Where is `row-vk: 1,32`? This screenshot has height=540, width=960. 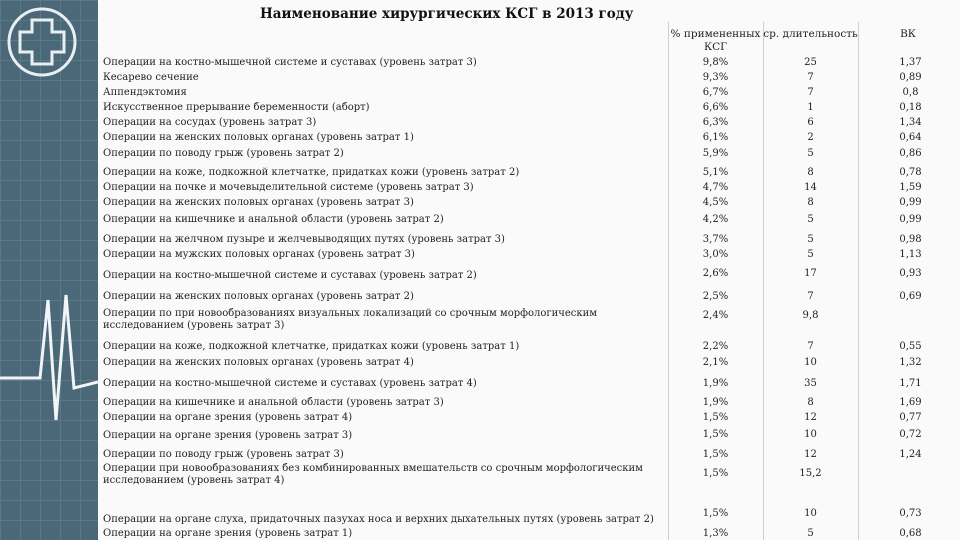 row-vk: 1,32 is located at coordinates (910, 362).